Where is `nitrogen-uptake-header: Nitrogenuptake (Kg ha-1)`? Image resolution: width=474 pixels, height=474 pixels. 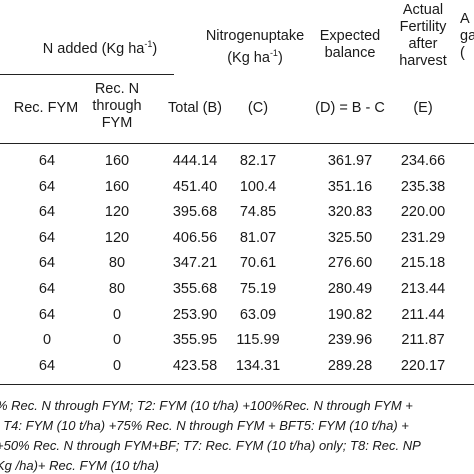
nitrogen-uptake-header: Nitrogenuptake (Kg ha-1) is located at coordinates (255, 47).